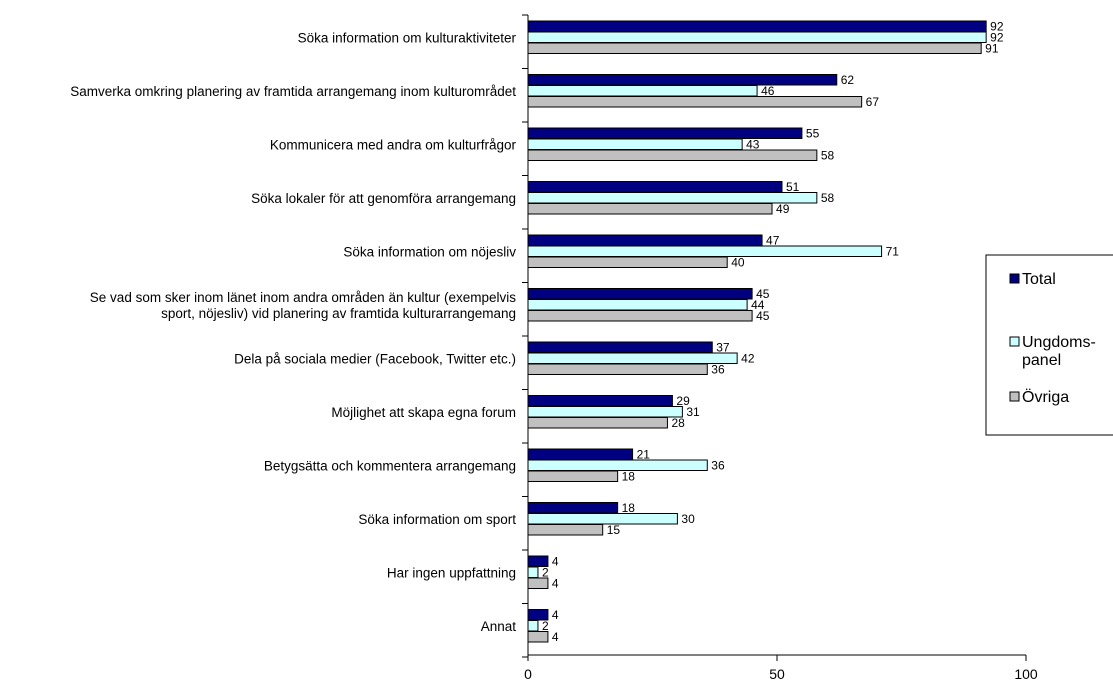  I want to click on value-label-2-5: 45, so click(763, 316).